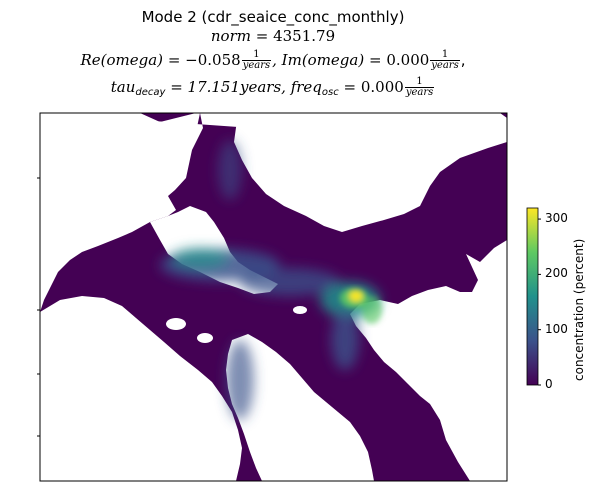 The width and height of the screenshot is (601, 492). What do you see at coordinates (532, 296) in the screenshot?
I see `colorbar` at bounding box center [532, 296].